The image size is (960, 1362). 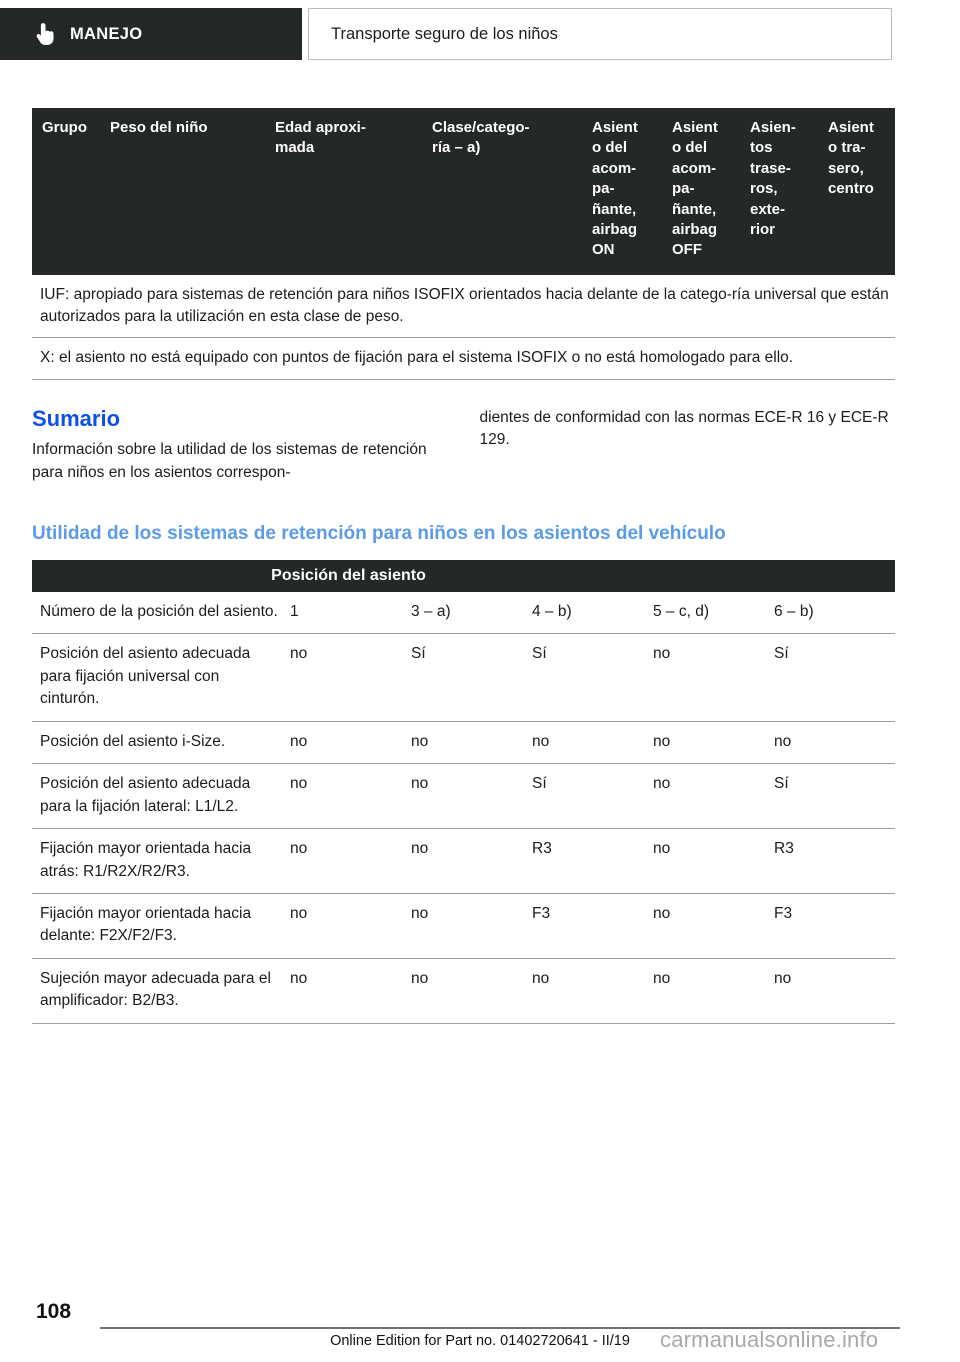 I want to click on footer-divider, so click(x=500, y=1328).